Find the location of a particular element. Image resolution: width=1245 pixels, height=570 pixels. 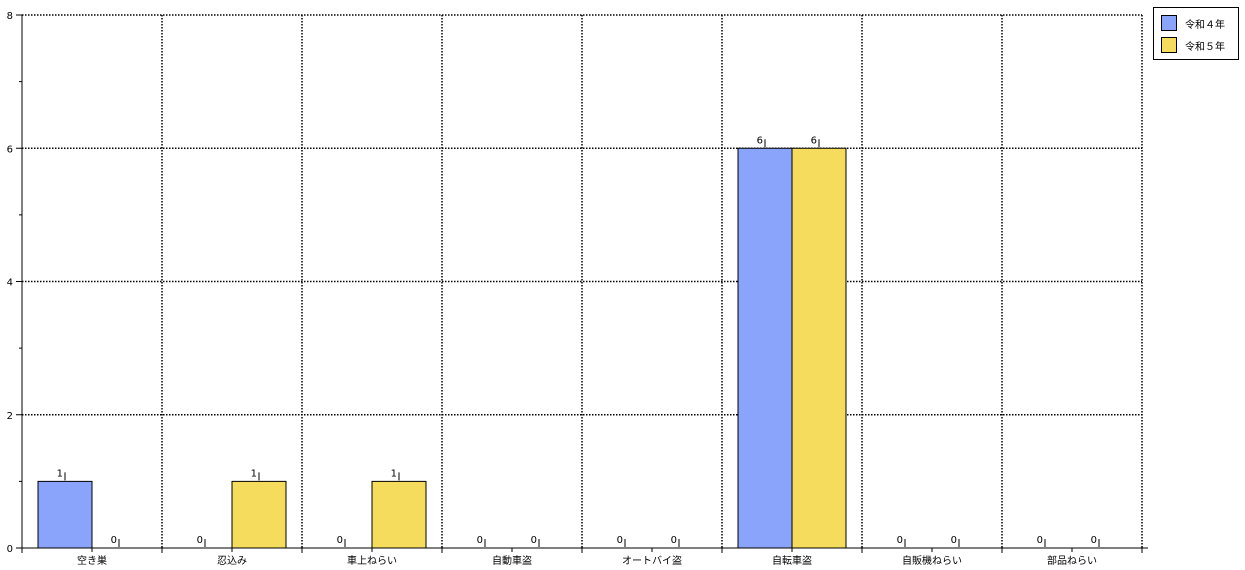

legend-item-2022: 令和４年 is located at coordinates (1193, 23).